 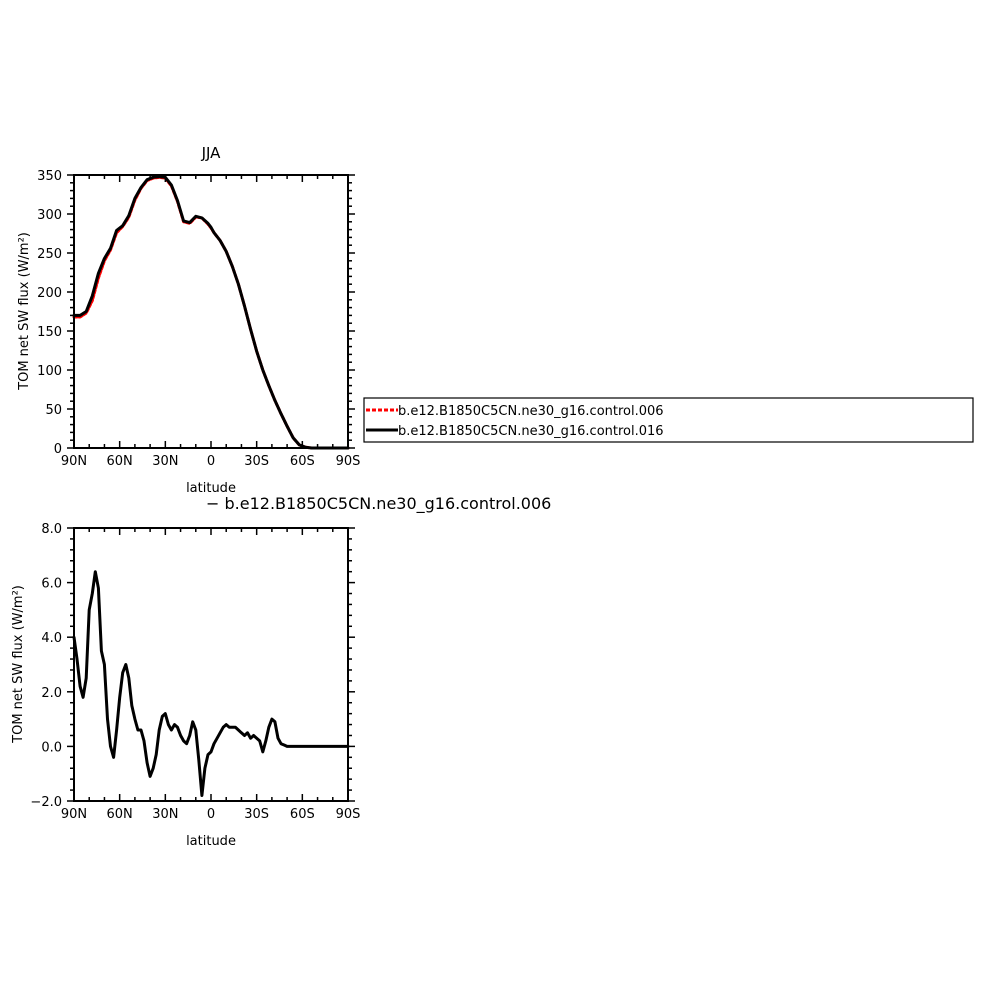 What do you see at coordinates (348, 461) in the screenshot?
I see `top-x-tick-label: 90S` at bounding box center [348, 461].